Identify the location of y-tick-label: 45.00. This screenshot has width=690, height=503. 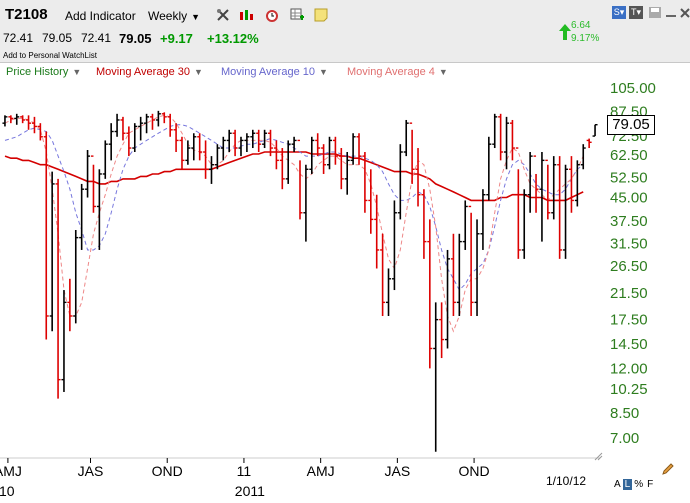
(629, 198).